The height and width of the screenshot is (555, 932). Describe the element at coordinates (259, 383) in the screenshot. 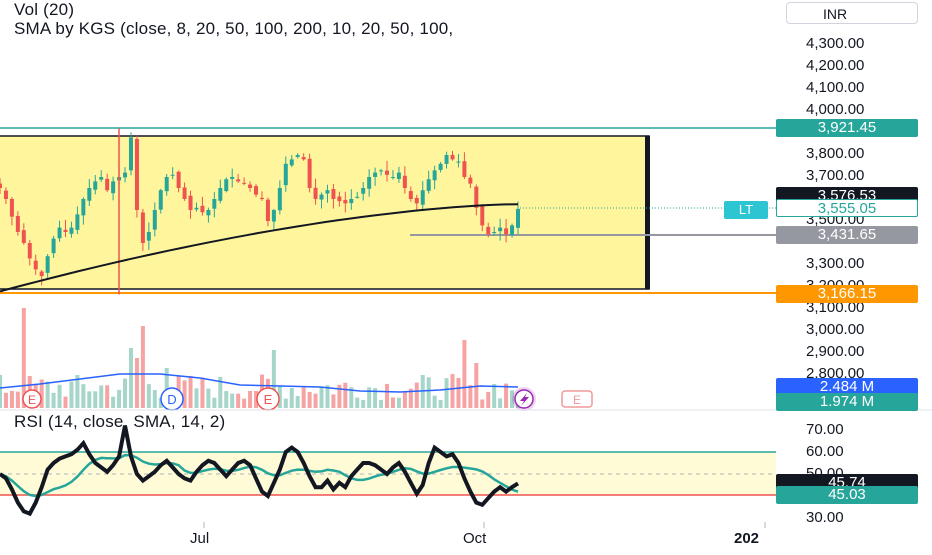

I see `volume-ma-line` at that location.